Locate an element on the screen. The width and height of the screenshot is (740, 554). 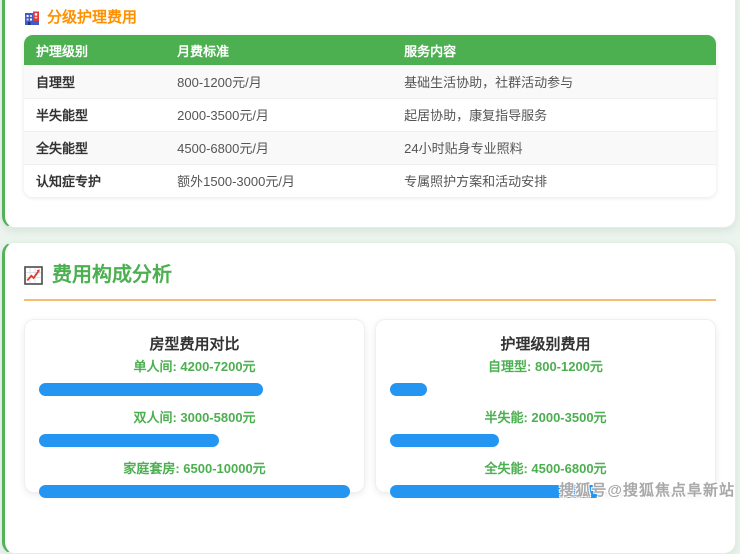
table-header-row: 护理级别 月费标准 服务内容 is located at coordinates (370, 50).